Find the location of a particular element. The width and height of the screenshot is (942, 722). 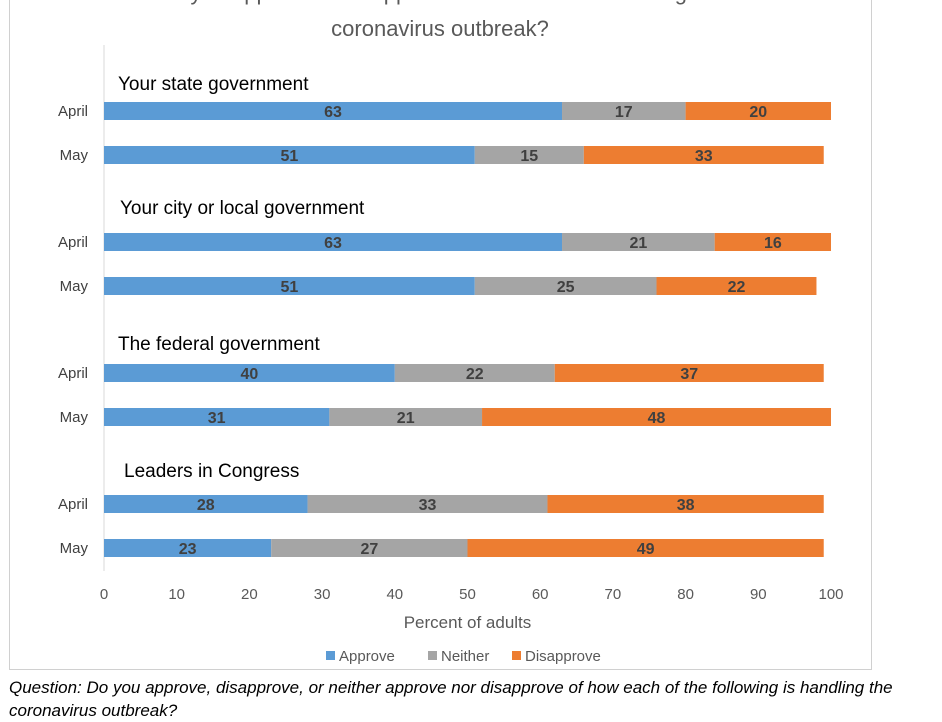

x-tick-label: 20 is located at coordinates (249, 594).